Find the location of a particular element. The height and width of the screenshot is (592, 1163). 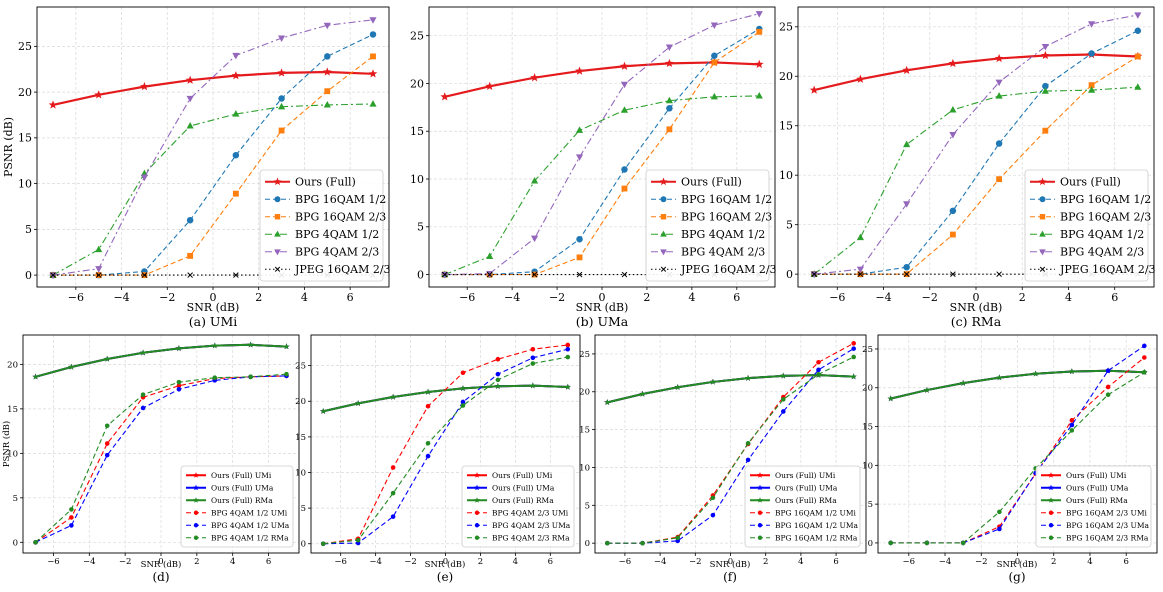

y-tick-label: 25 is located at coordinates (417, 36).